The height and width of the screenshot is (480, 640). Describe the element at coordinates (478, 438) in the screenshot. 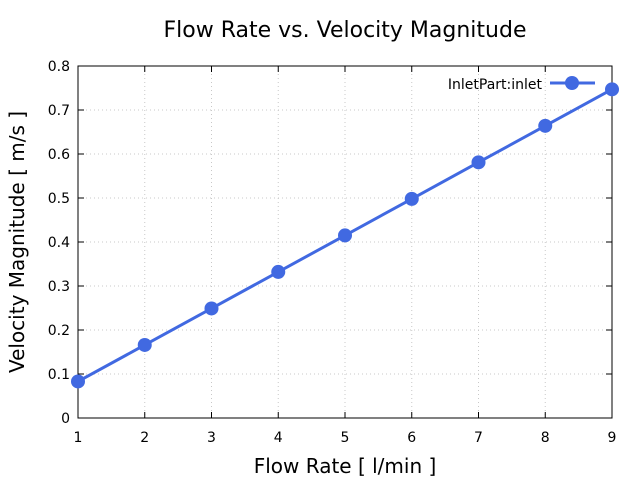

I see `x-tick-label: 7` at that location.